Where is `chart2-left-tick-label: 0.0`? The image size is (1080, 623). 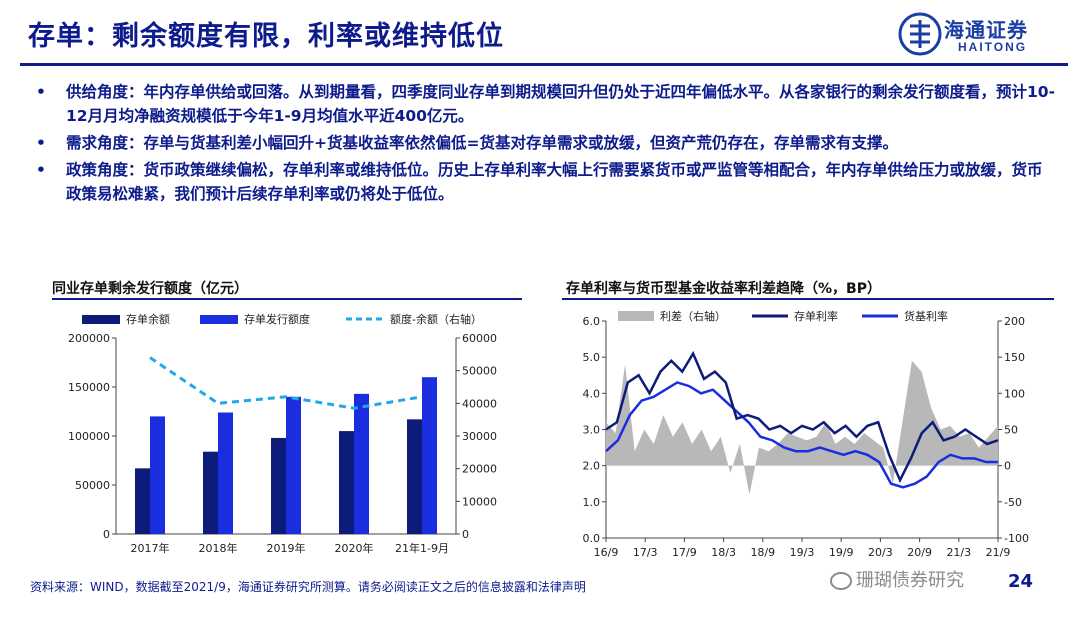 chart2-left-tick-label: 0.0 is located at coordinates (592, 538).